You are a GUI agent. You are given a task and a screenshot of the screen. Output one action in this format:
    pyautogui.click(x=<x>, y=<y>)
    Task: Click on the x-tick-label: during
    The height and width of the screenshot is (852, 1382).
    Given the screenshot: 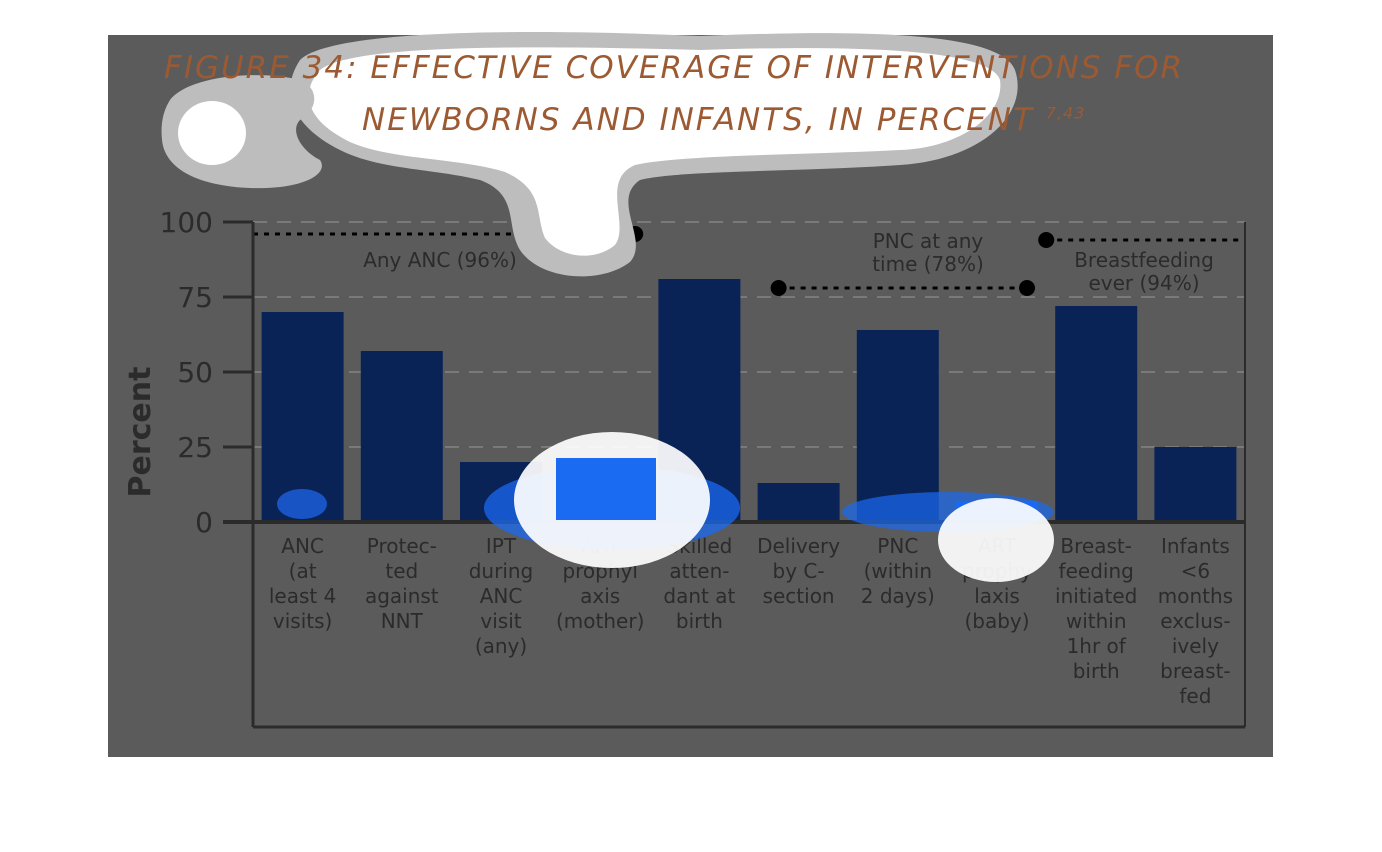 What is the action you would take?
    pyautogui.click(x=501, y=571)
    